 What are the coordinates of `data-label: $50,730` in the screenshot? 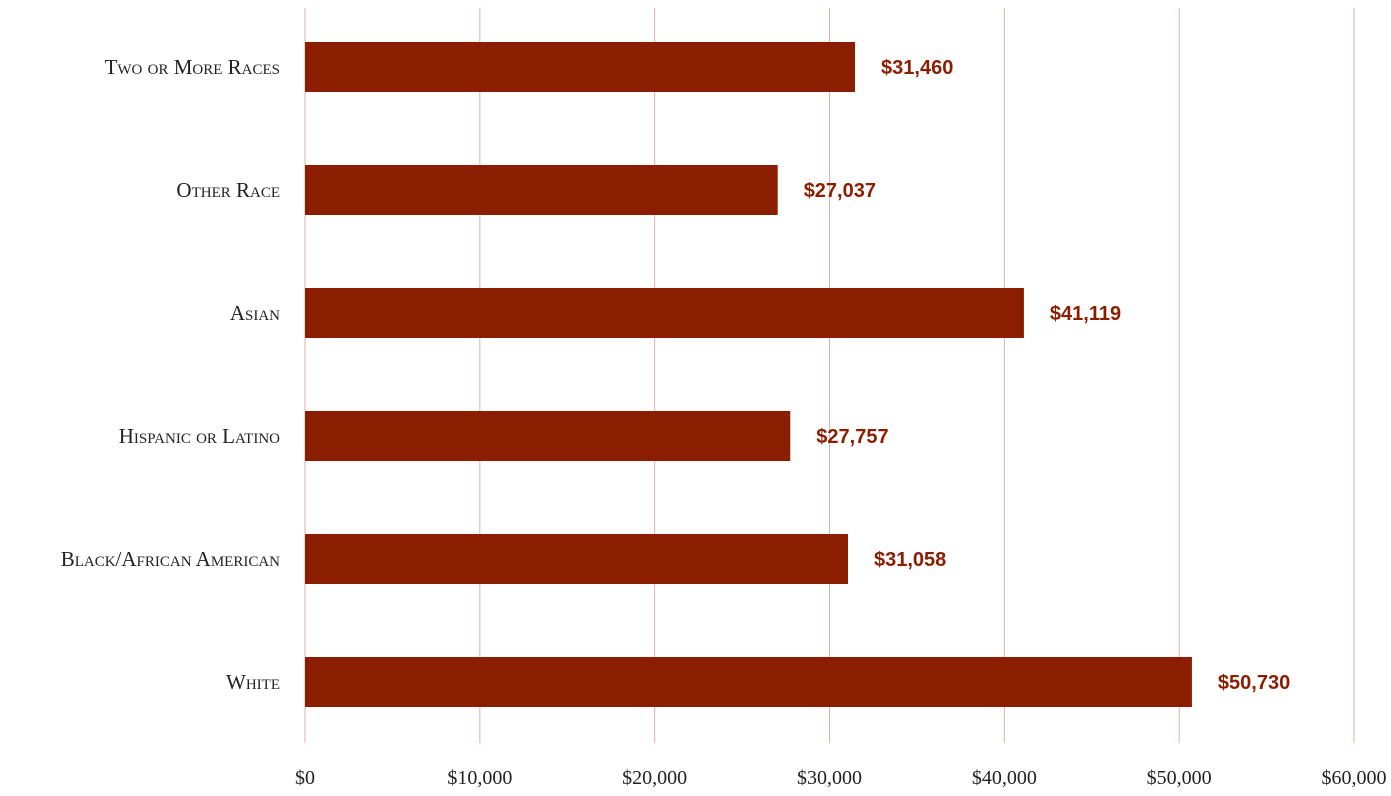 It's located at (1254, 683).